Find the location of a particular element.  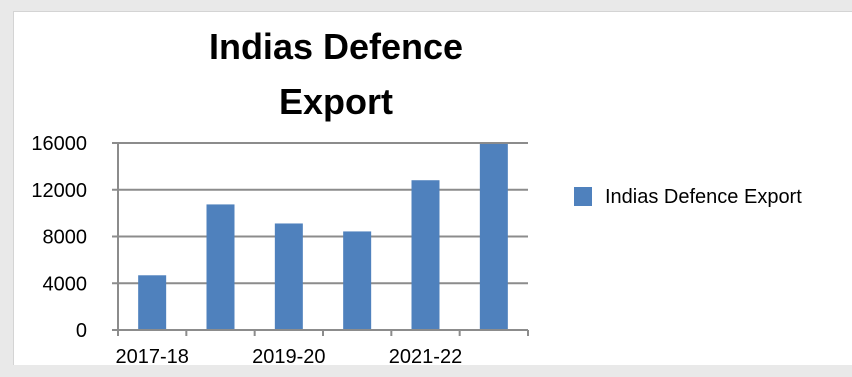

legend-label: Indias Defence Export is located at coordinates (703, 197).